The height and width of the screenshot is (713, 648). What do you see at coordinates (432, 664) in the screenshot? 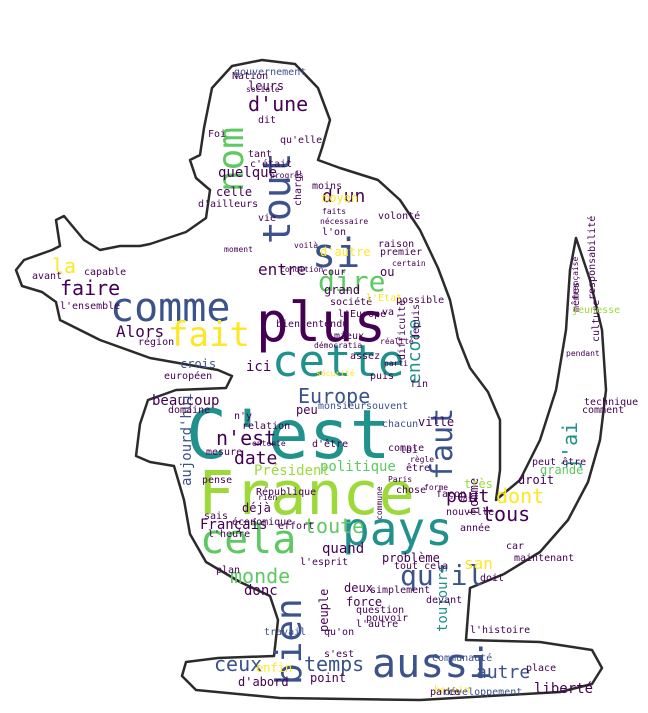
I see `cloud-word: aussi` at bounding box center [432, 664].